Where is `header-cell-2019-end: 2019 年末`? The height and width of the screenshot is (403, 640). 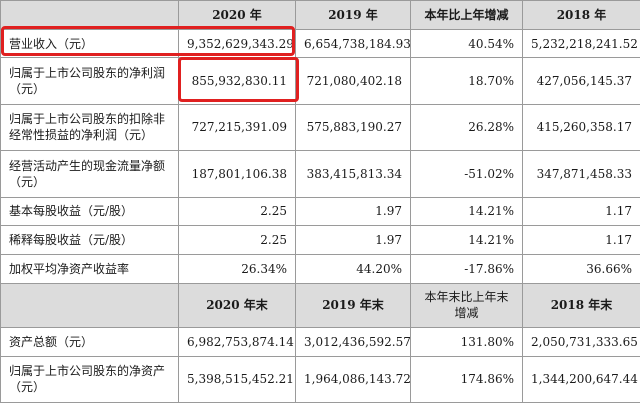
header-cell-2019-end: 2019 年末 is located at coordinates (353, 305).